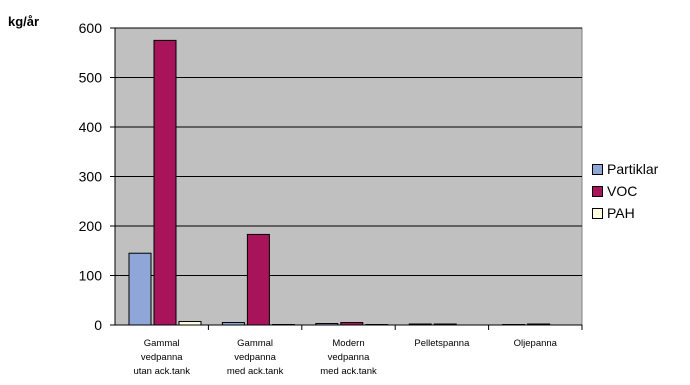  What do you see at coordinates (98, 325) in the screenshot?
I see `y-tick-label: 0` at bounding box center [98, 325].